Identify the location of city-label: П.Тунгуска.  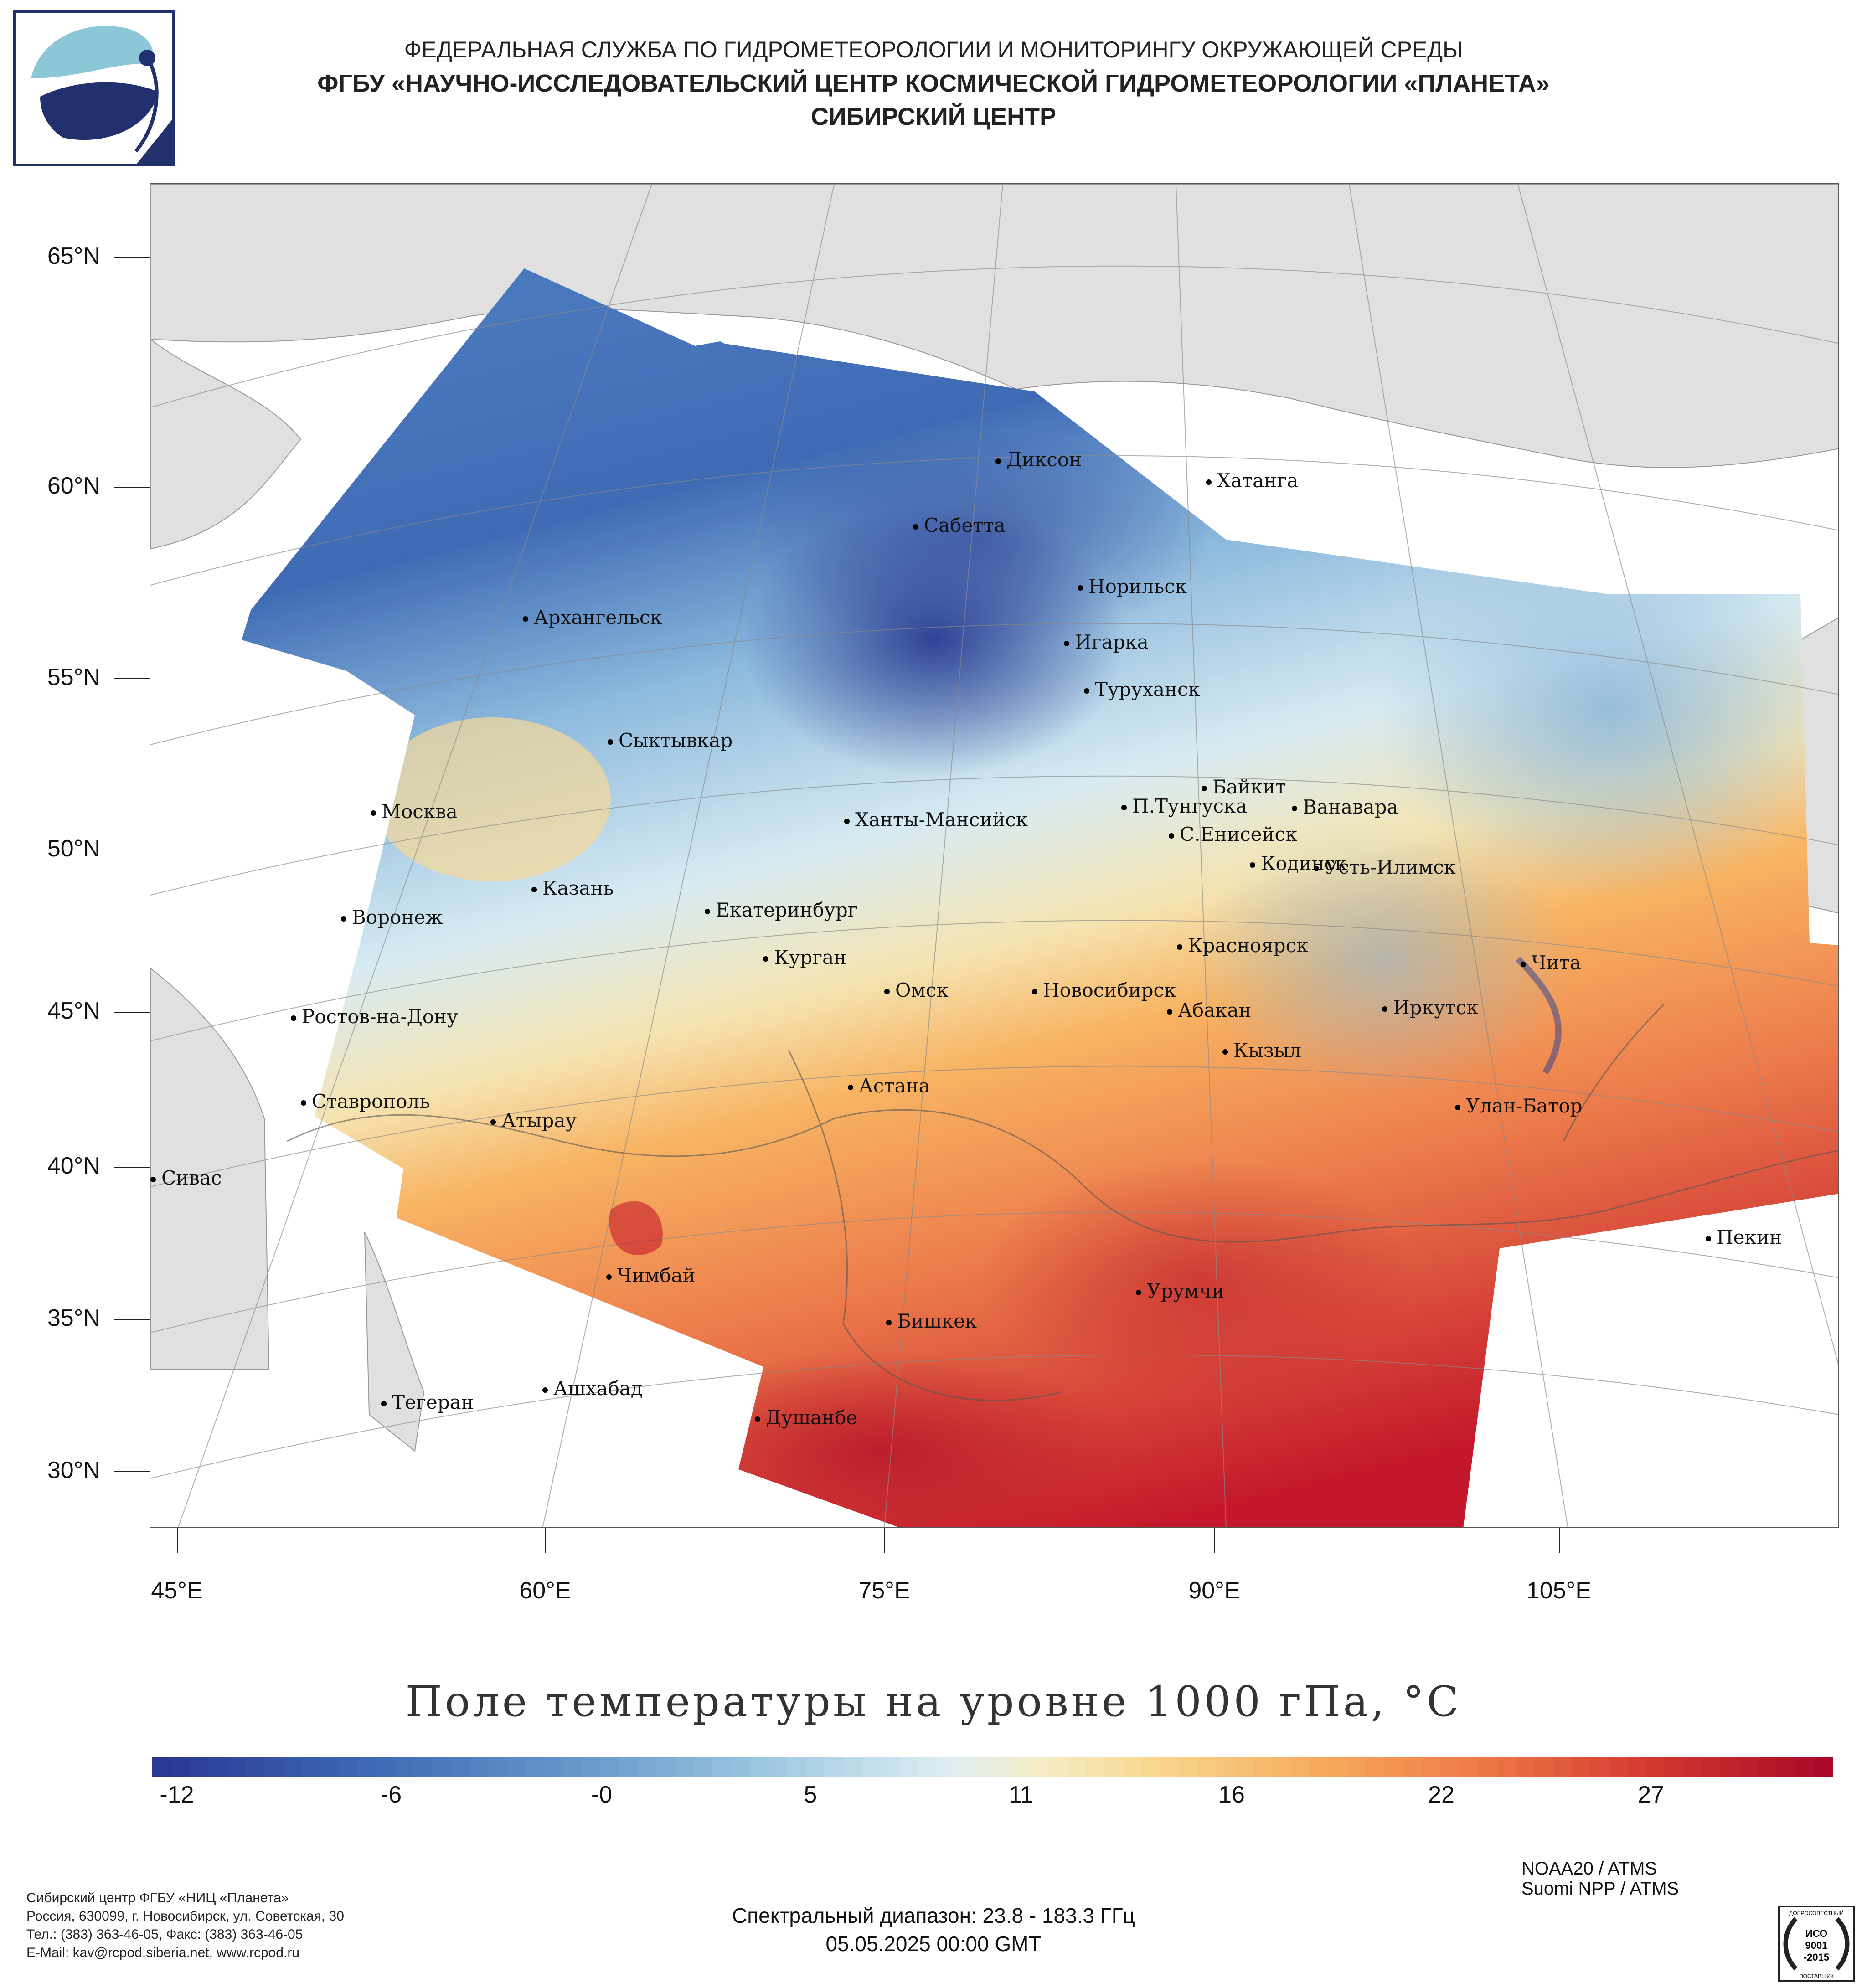
(1184, 806).